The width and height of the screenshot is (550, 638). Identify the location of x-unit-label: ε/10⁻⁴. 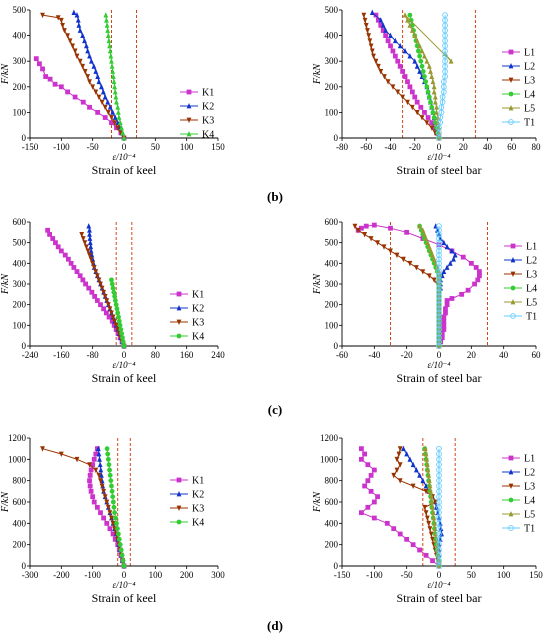
(124, 365).